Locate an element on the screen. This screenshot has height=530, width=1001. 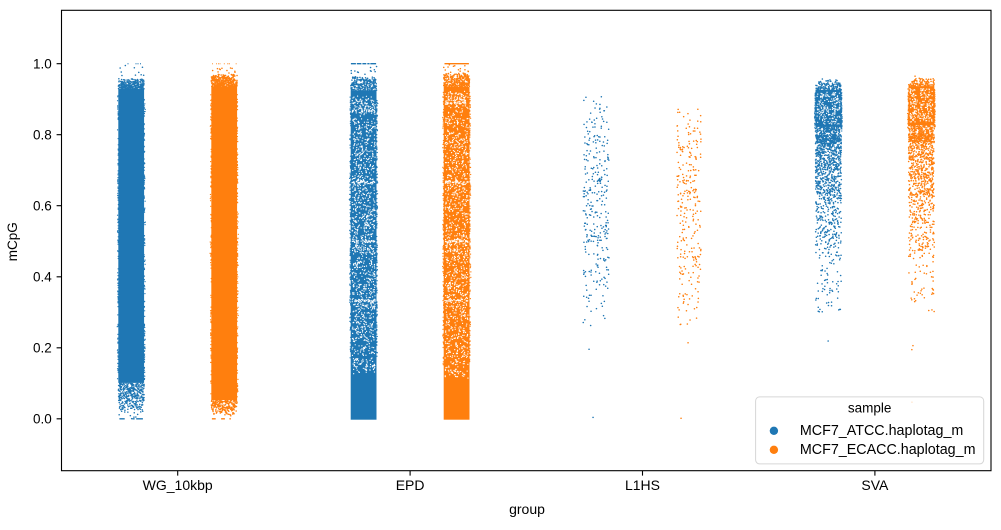
svg-text: EPD is located at coordinates (410, 485).